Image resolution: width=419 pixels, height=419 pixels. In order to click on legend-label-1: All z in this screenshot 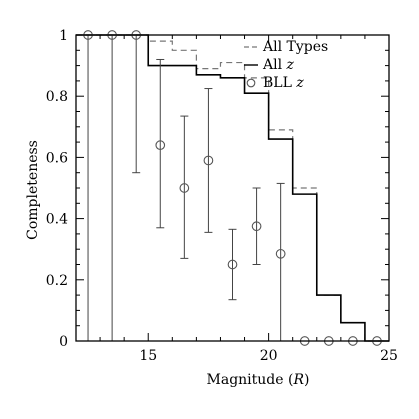, I will do `click(278, 65)`.